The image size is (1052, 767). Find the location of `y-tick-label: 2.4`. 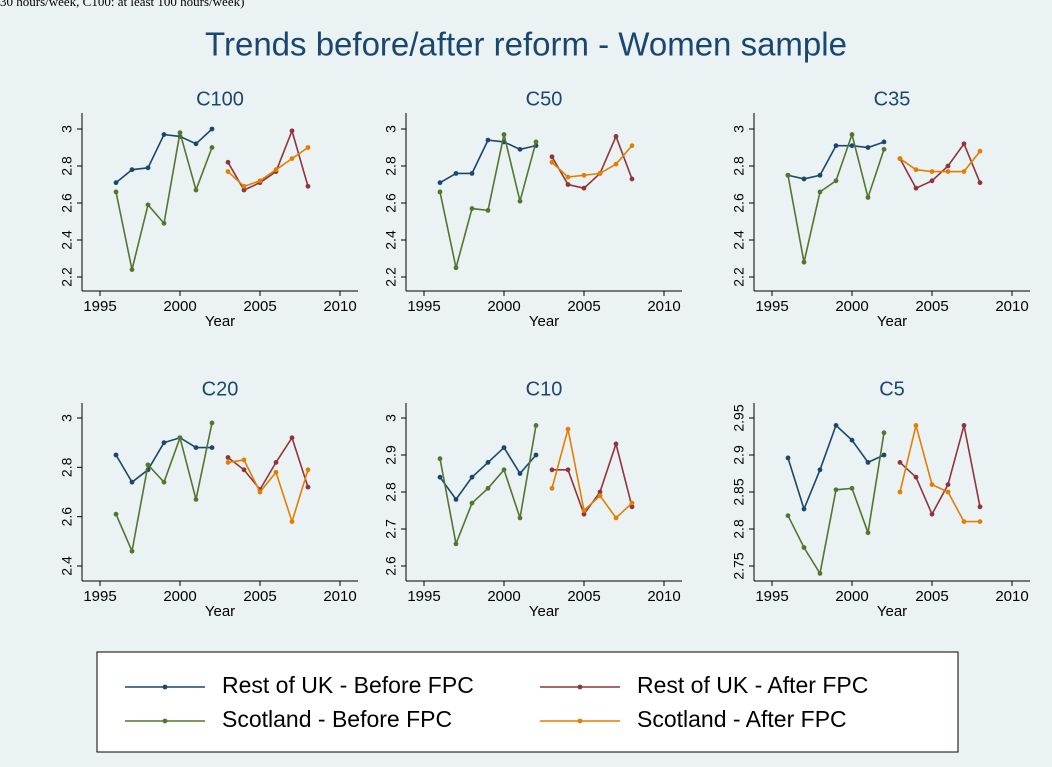

y-tick-label: 2.4 is located at coordinates (67, 566).